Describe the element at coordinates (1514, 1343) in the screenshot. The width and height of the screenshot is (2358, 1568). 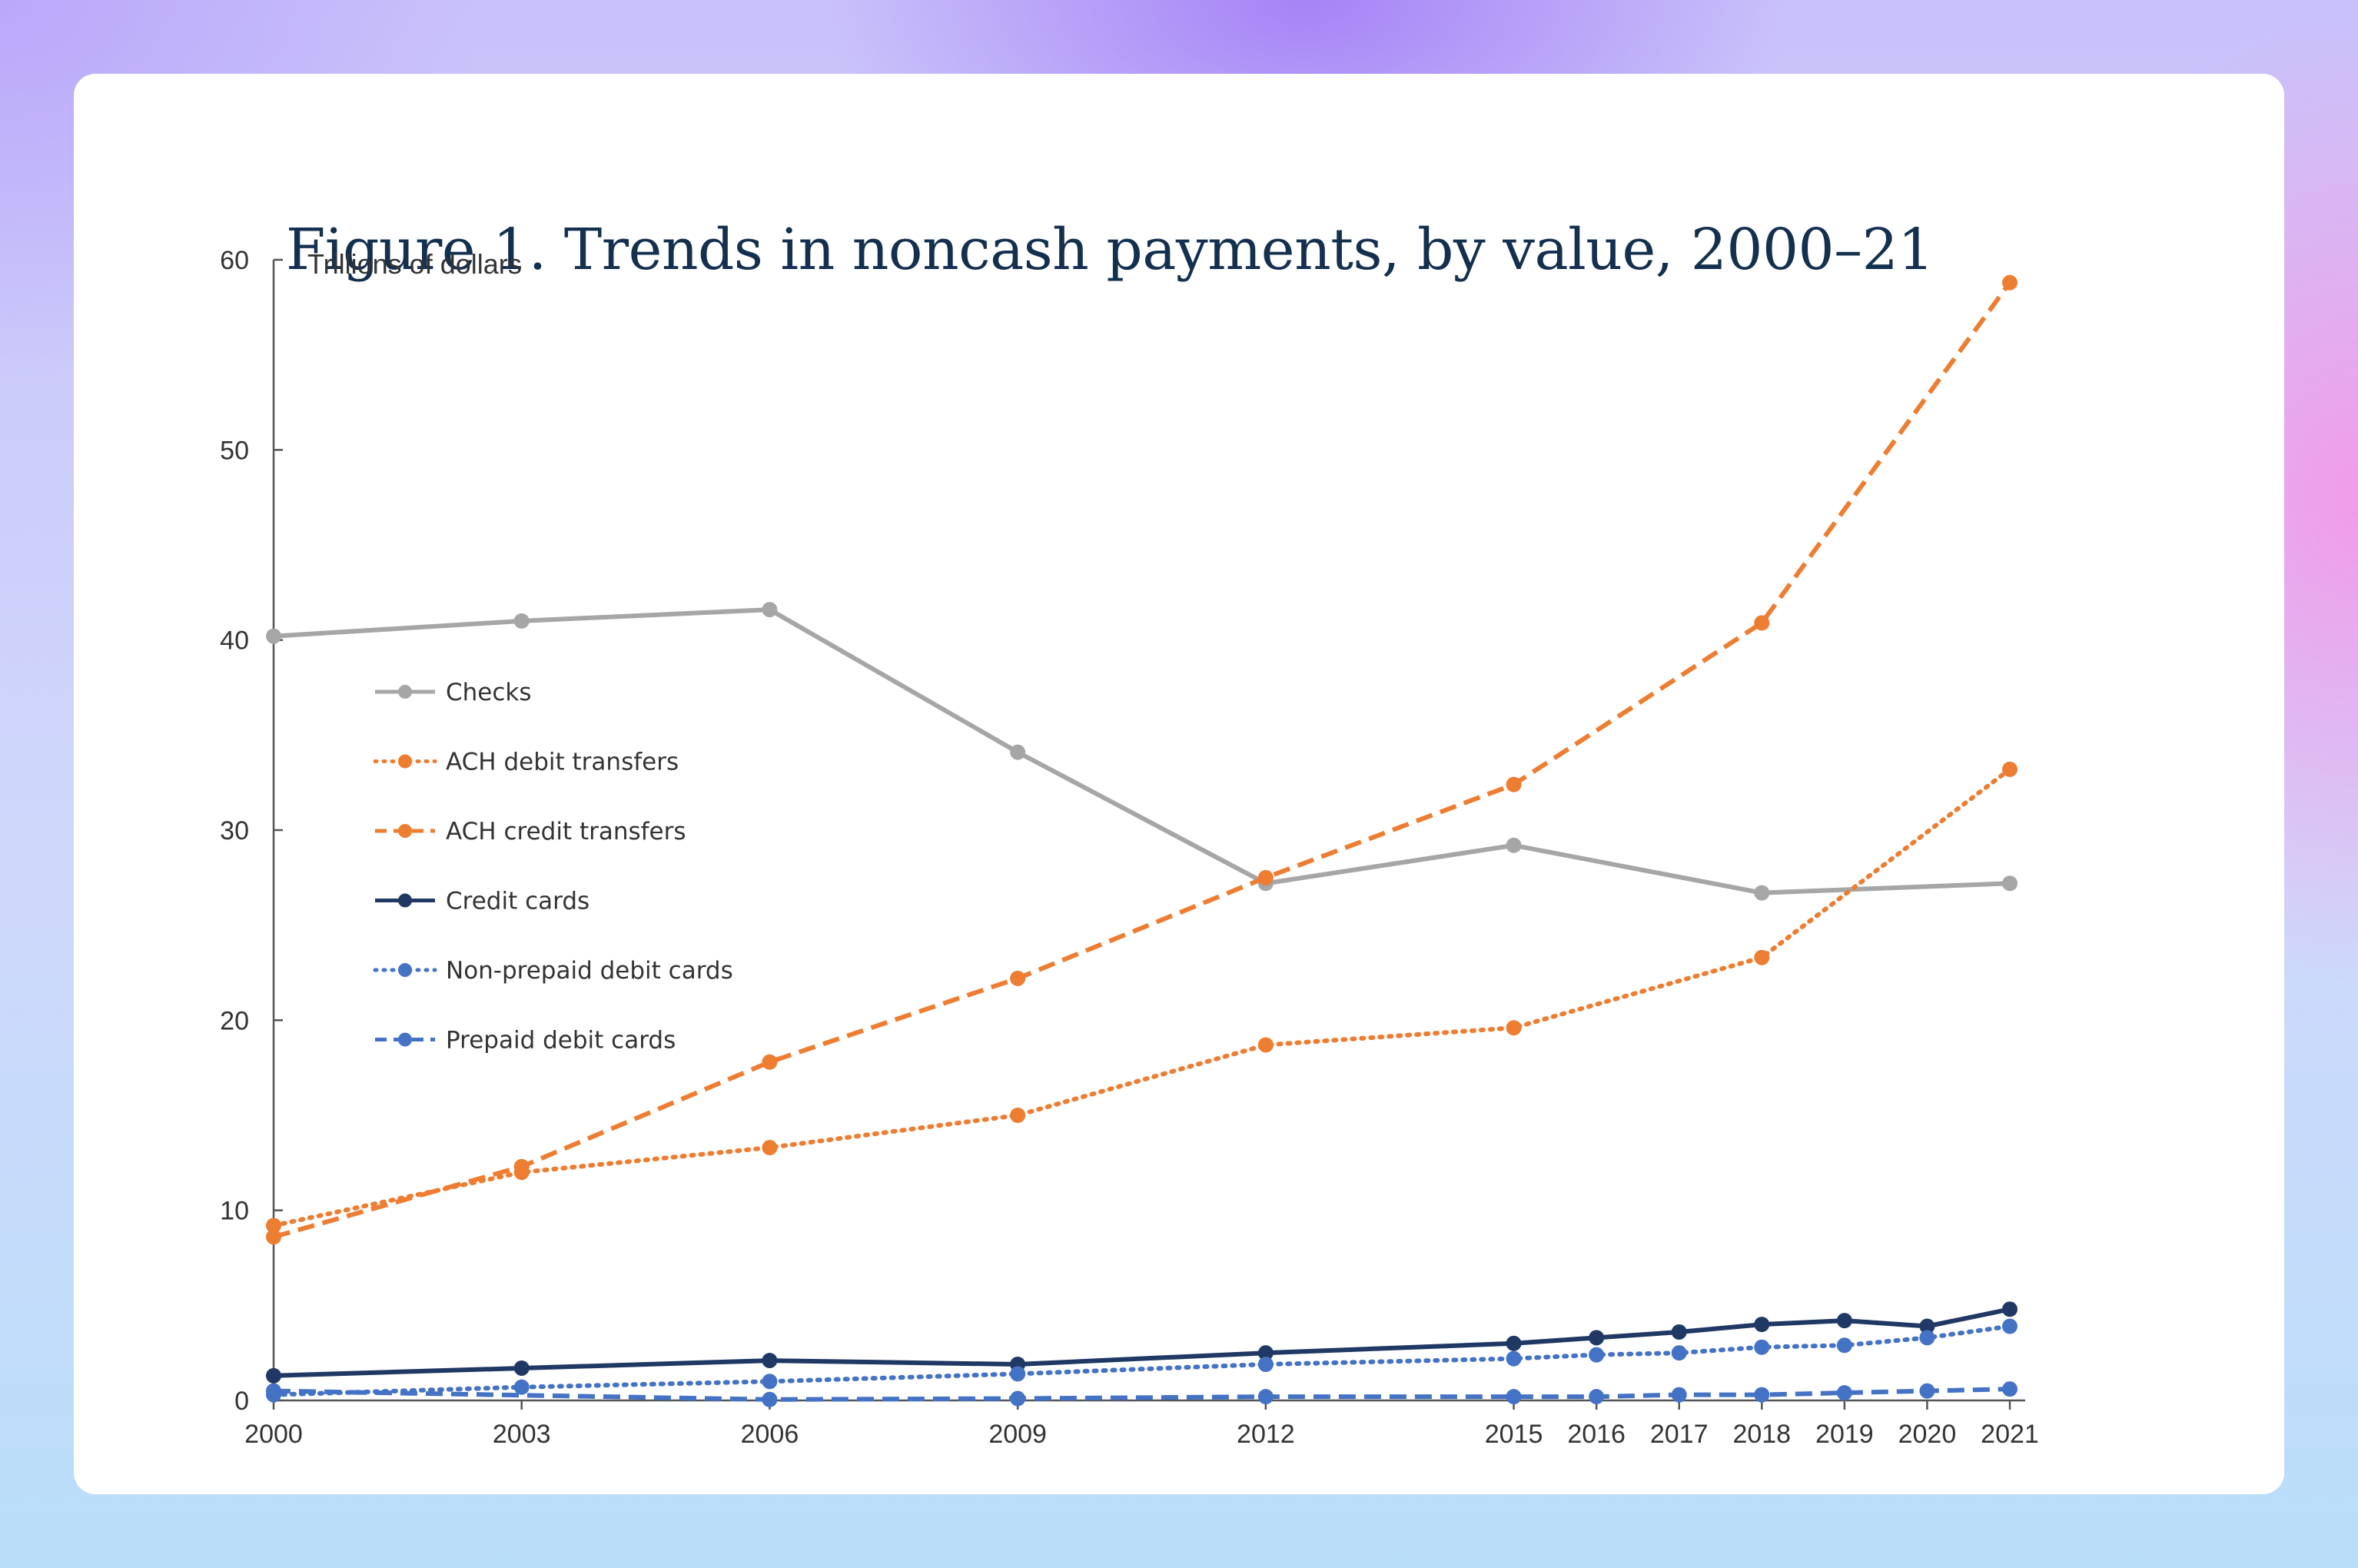
I see `data-point-credit-cards-2015` at that location.